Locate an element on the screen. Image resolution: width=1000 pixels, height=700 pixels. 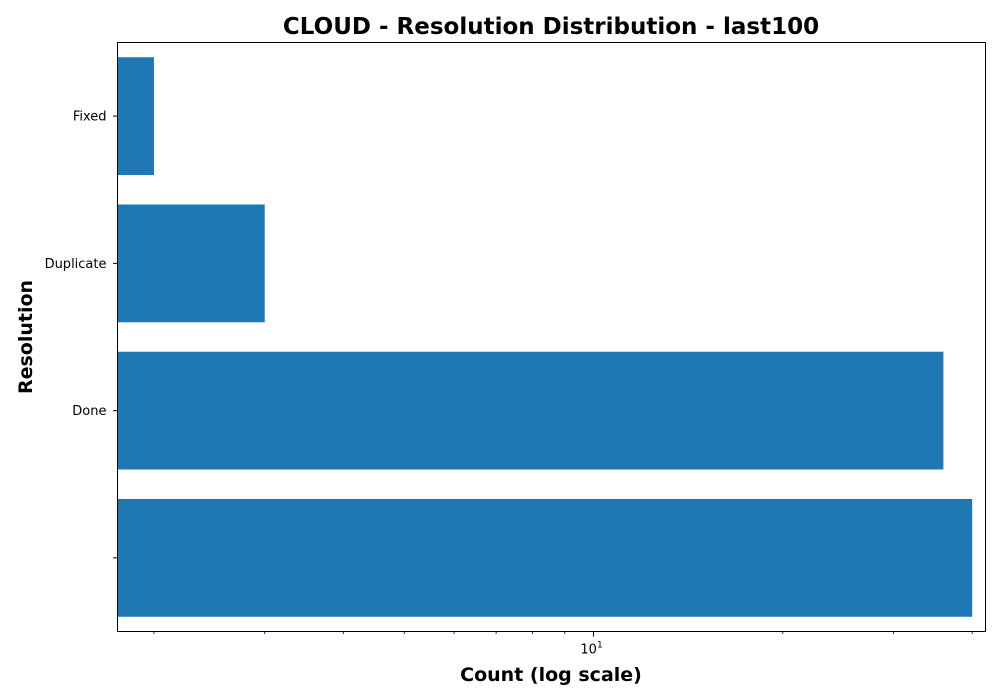
y-tick-label-duplicate: Duplicate is located at coordinates (76, 264).